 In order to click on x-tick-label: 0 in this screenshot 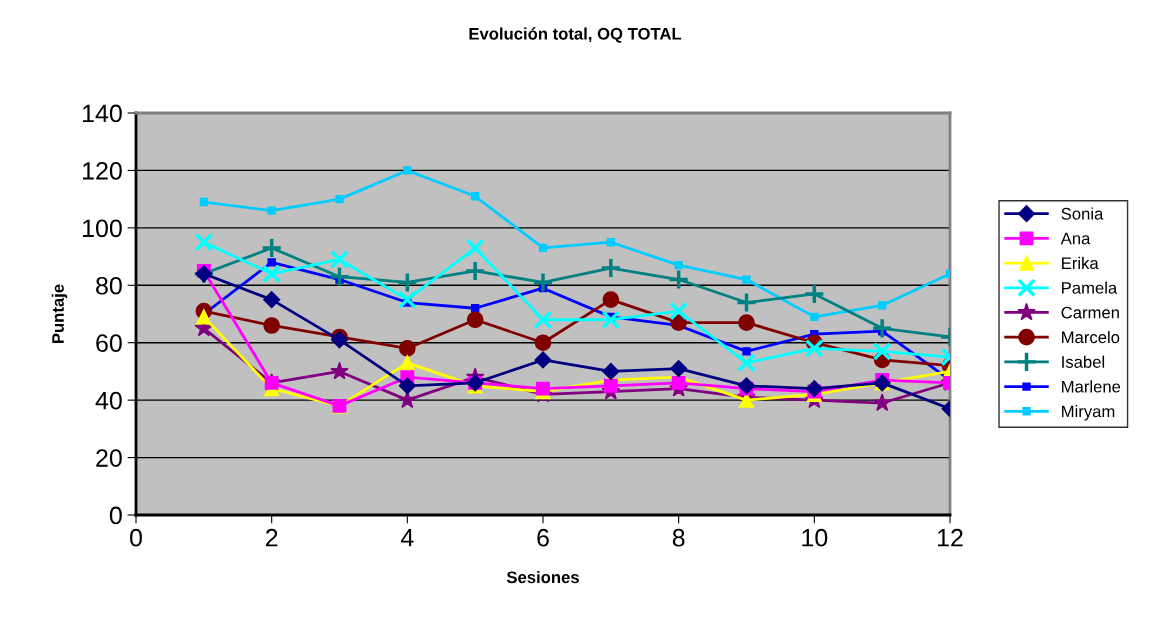, I will do `click(136, 537)`.